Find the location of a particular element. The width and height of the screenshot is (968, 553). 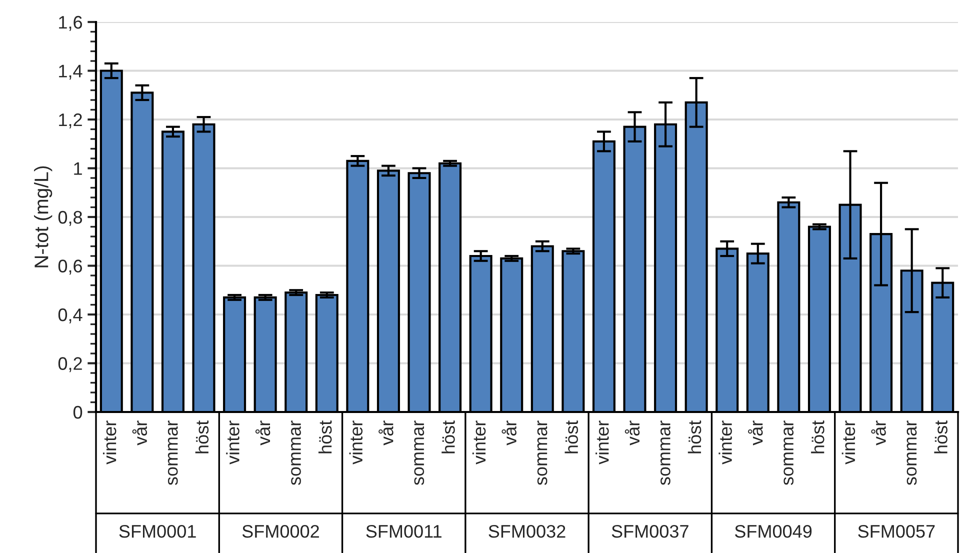

y-tick-label: 1,2 is located at coordinates (70, 120).